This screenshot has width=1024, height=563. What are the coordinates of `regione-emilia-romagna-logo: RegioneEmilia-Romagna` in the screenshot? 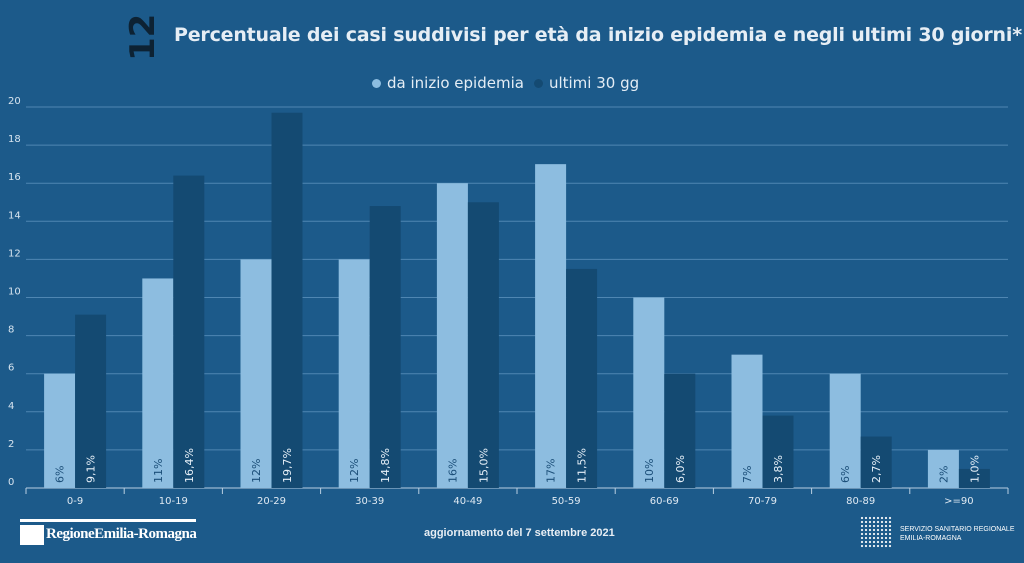 It's located at (109, 533).